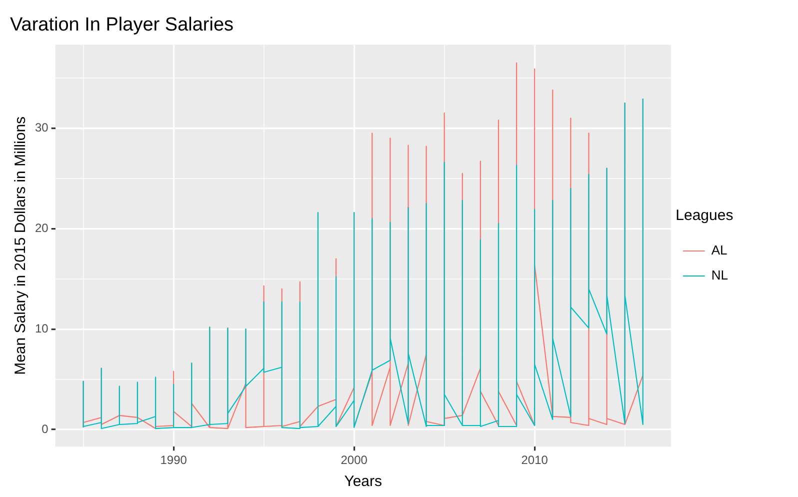 The height and width of the screenshot is (497, 798). Describe the element at coordinates (41, 127) in the screenshot. I see `y-tick-label: 30` at that location.